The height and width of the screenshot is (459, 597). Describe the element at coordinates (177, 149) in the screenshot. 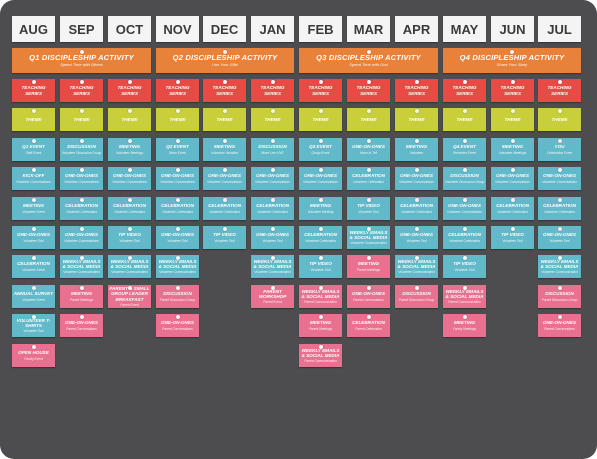

I see `card-q2-event: Q2 EVENT Move Event` at that location.